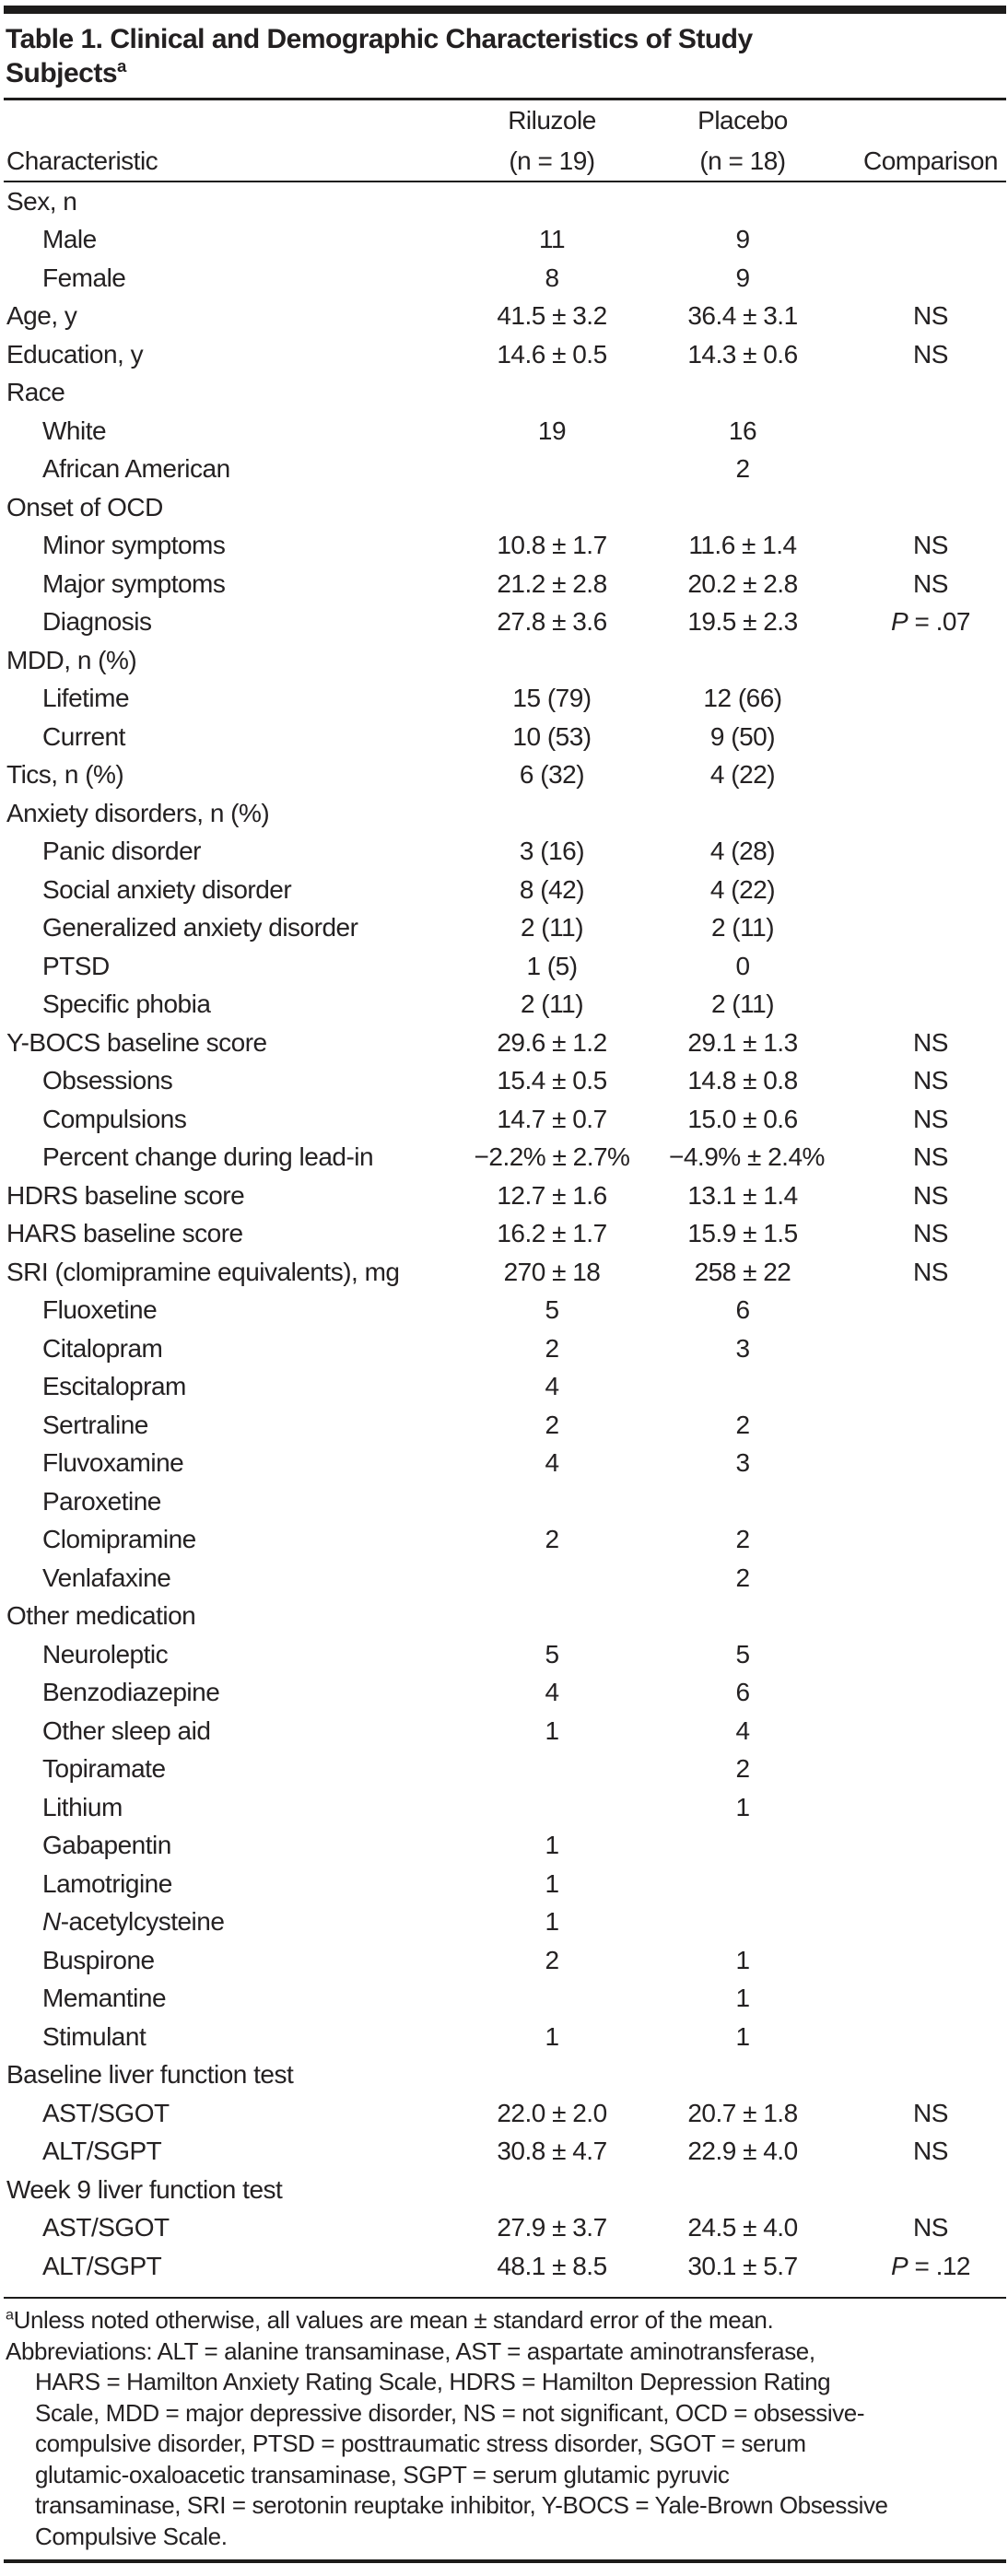 This screenshot has height=2576, width=1008. Describe the element at coordinates (505, 737) in the screenshot. I see `table-row: Current 10 (53) 9 (50)` at that location.